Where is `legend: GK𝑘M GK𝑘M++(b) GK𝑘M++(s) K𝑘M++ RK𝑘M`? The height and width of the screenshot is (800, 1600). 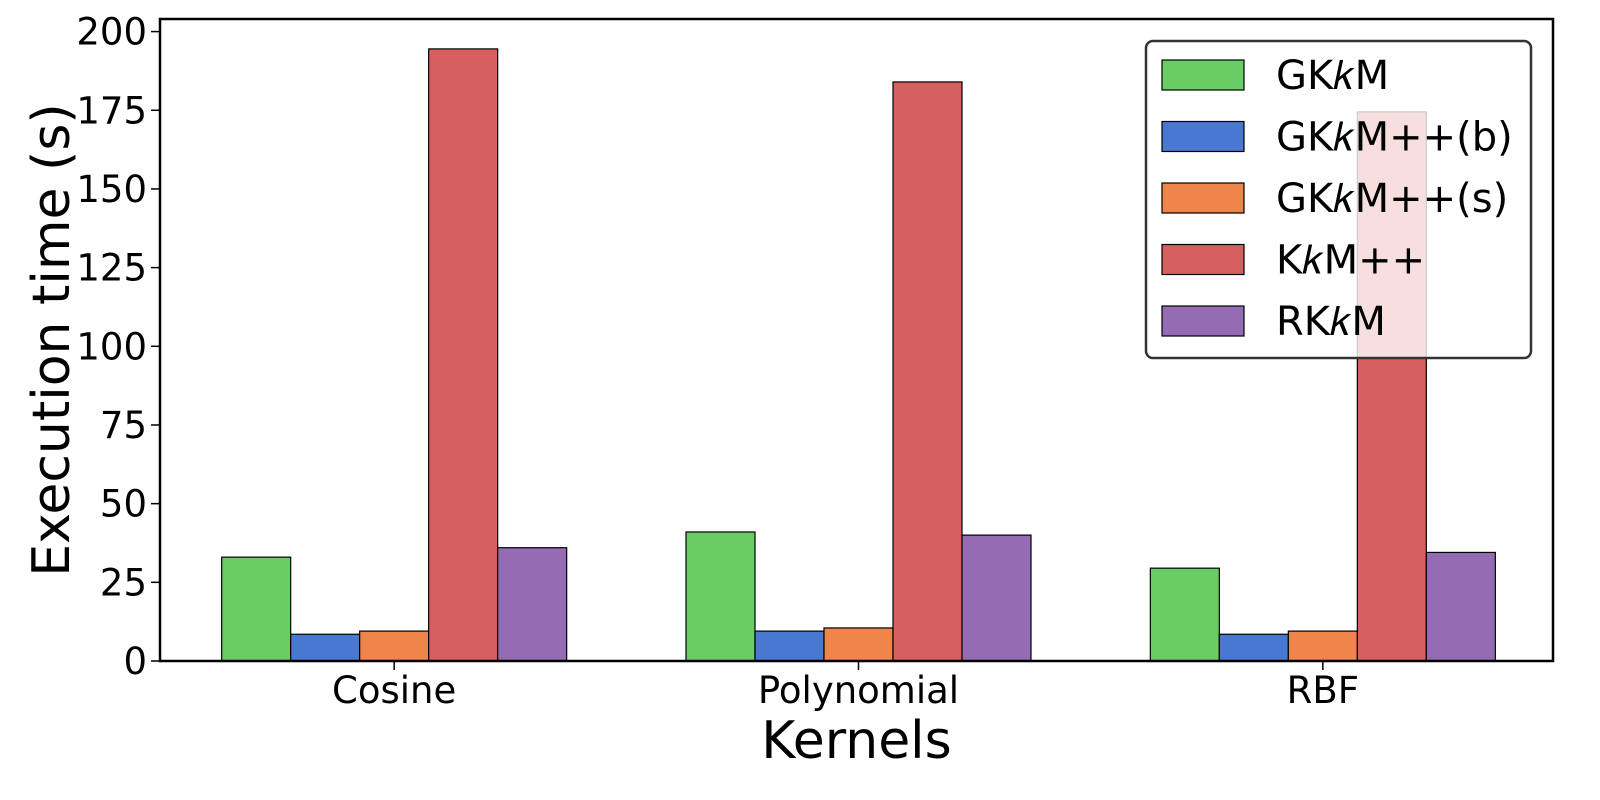
legend: GK𝑘M GK𝑘M++(b) GK𝑘M++(s) K𝑘M++ RK𝑘M is located at coordinates (1338, 199).